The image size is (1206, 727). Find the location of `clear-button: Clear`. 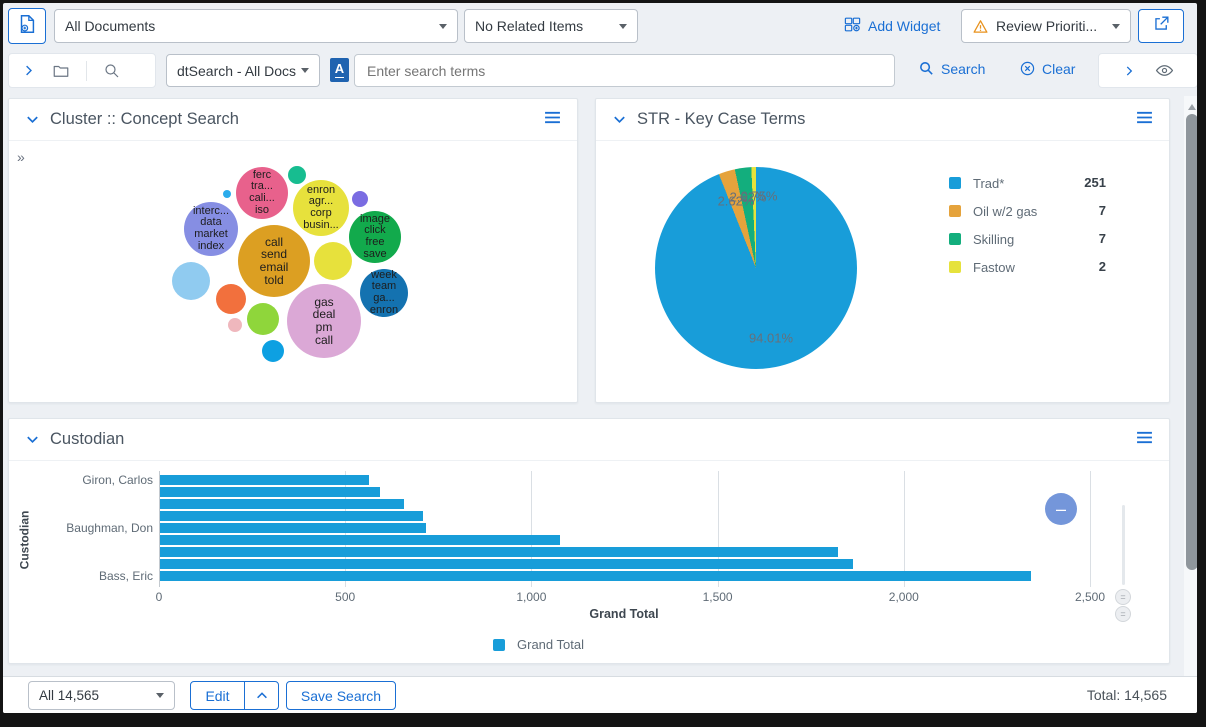

clear-button: Clear is located at coordinates (1047, 68).